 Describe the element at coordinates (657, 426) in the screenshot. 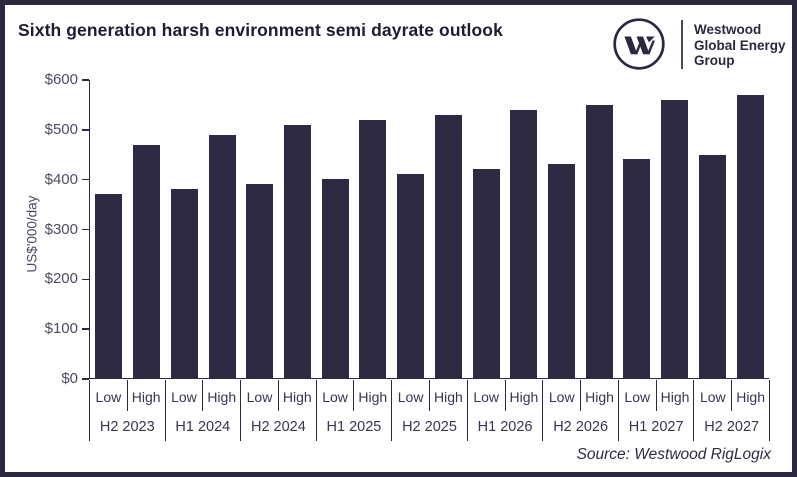

I see `x-period-label: H1 2027` at that location.